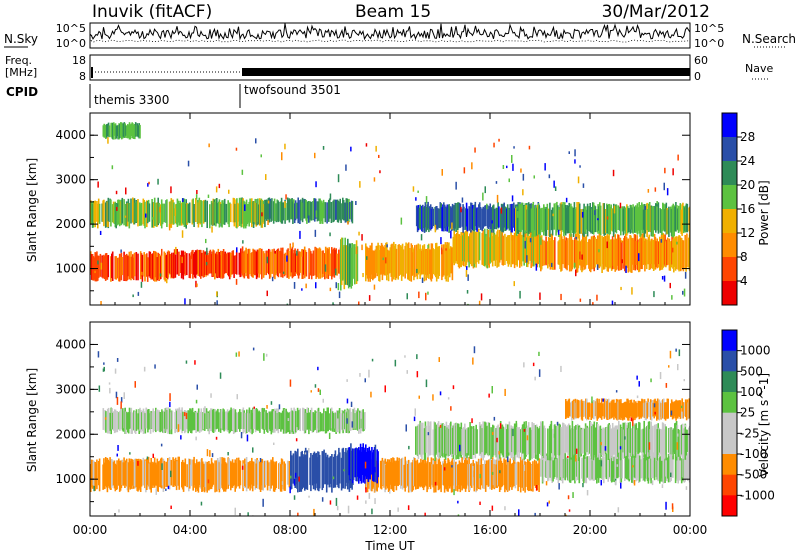 This screenshot has width=800, height=554. I want to click on power-colorbar-label: Power [dB], so click(764, 212).